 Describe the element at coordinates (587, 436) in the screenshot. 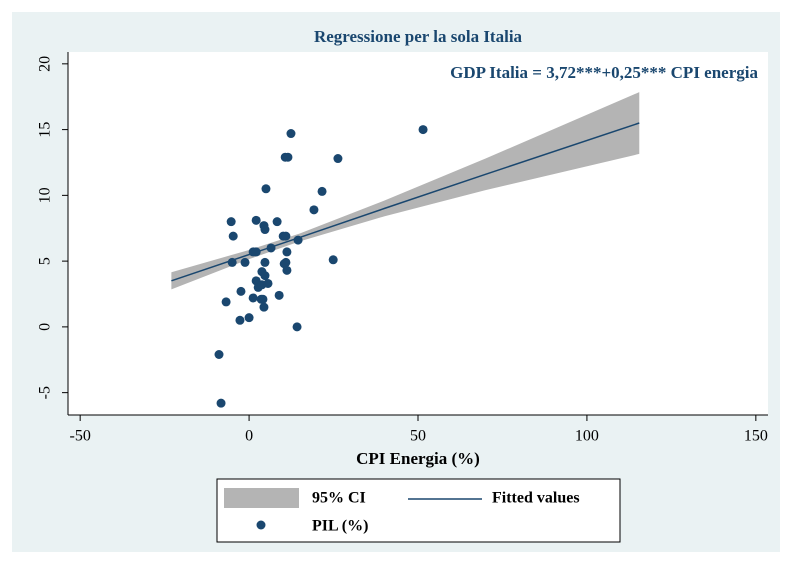

I see `x-tick-label: 100` at that location.